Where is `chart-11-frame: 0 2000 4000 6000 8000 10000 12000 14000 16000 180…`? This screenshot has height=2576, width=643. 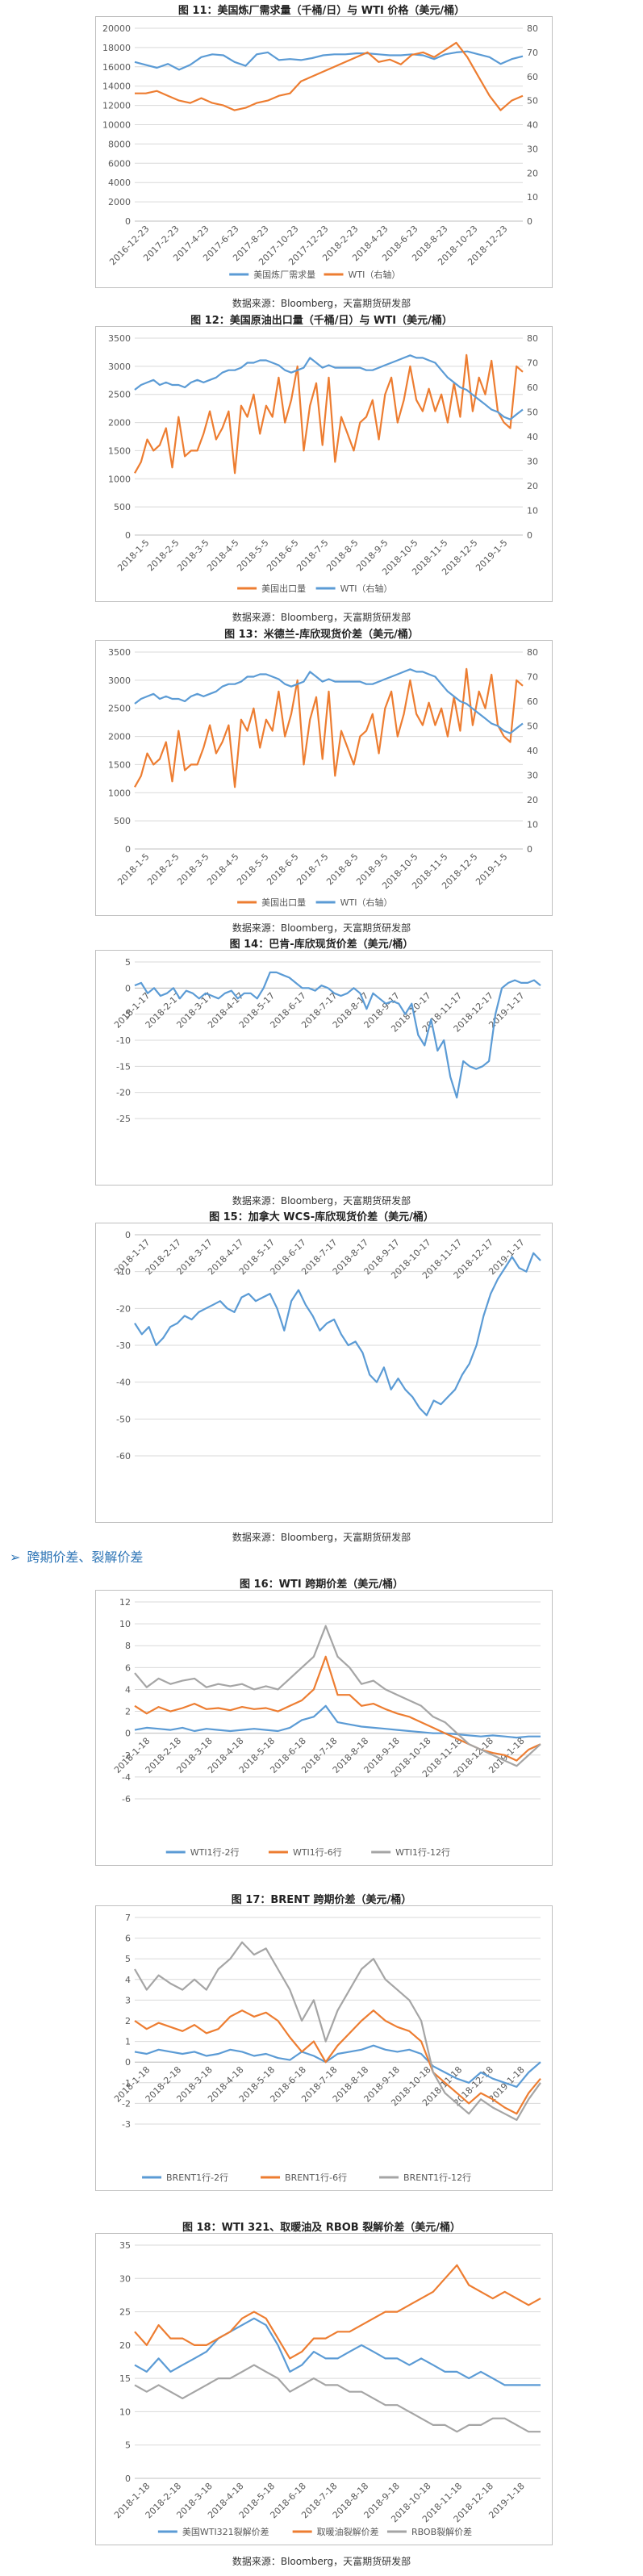
chart-11-frame: 0 2000 4000 6000 8000 10000 12000 14000 16000 180… is located at coordinates (324, 152).